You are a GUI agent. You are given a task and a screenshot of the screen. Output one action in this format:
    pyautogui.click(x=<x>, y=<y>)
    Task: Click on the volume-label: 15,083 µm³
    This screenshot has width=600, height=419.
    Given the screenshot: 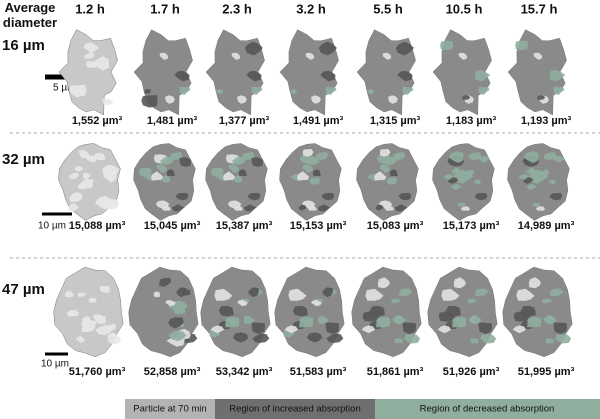 What is the action you would take?
    pyautogui.click(x=395, y=226)
    